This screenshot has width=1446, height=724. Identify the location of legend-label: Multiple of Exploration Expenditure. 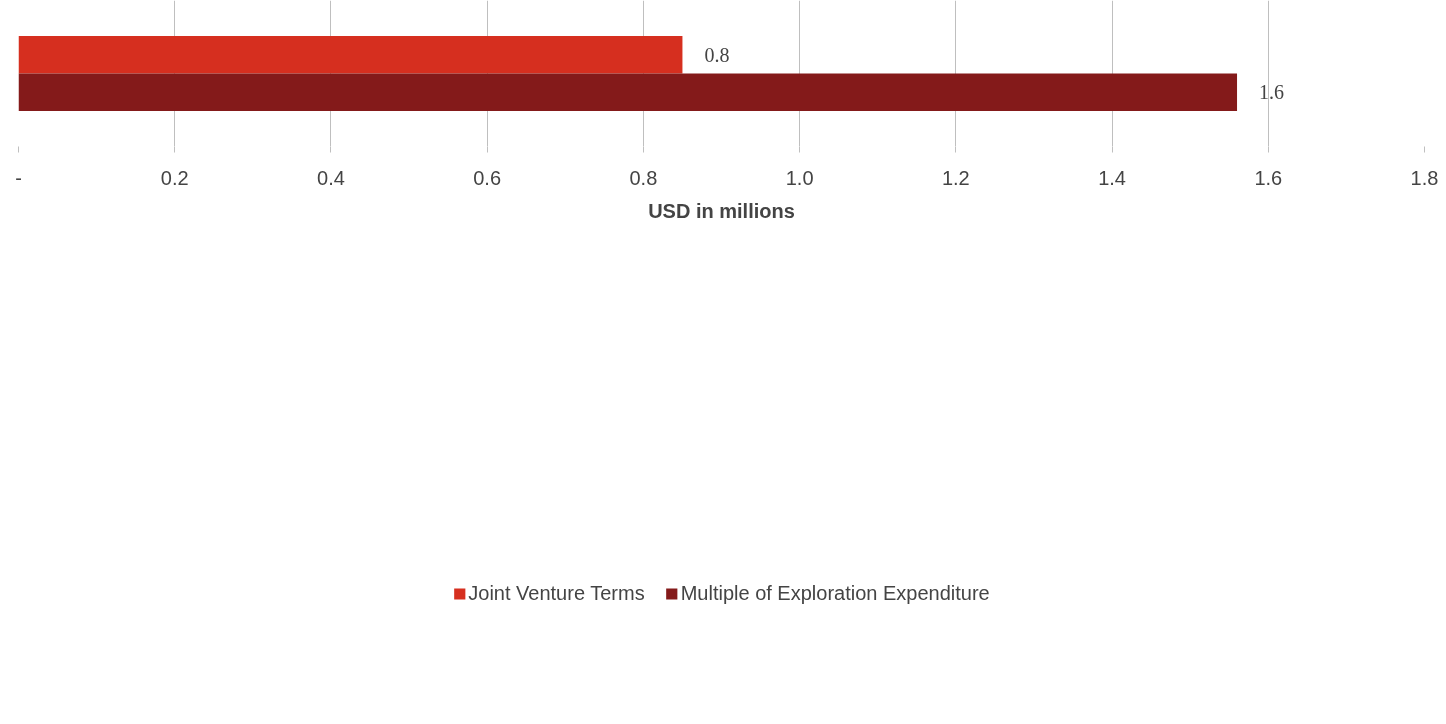
(835, 593).